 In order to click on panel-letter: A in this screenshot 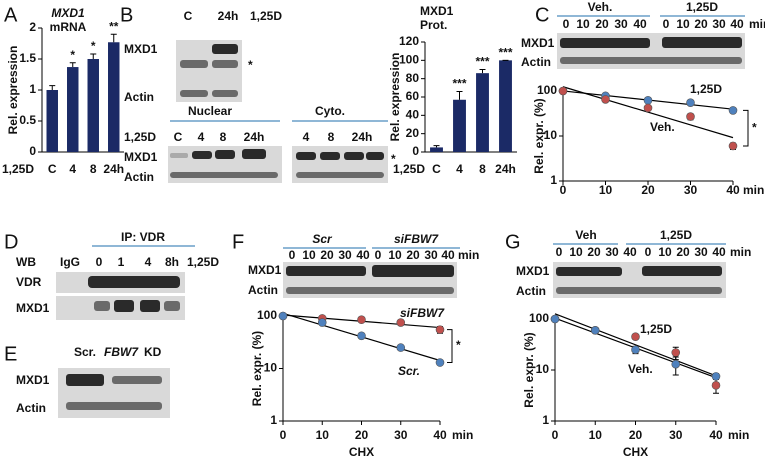, I will do `click(11, 15)`.